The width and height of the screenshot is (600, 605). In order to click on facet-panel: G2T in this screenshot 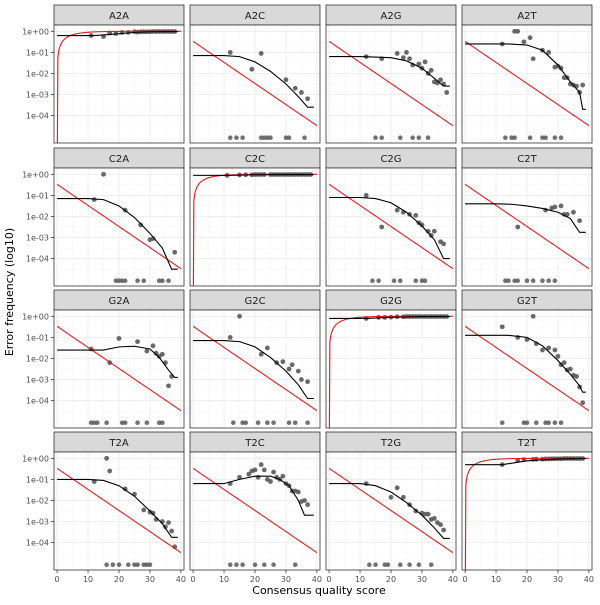, I will do `click(527, 359)`.